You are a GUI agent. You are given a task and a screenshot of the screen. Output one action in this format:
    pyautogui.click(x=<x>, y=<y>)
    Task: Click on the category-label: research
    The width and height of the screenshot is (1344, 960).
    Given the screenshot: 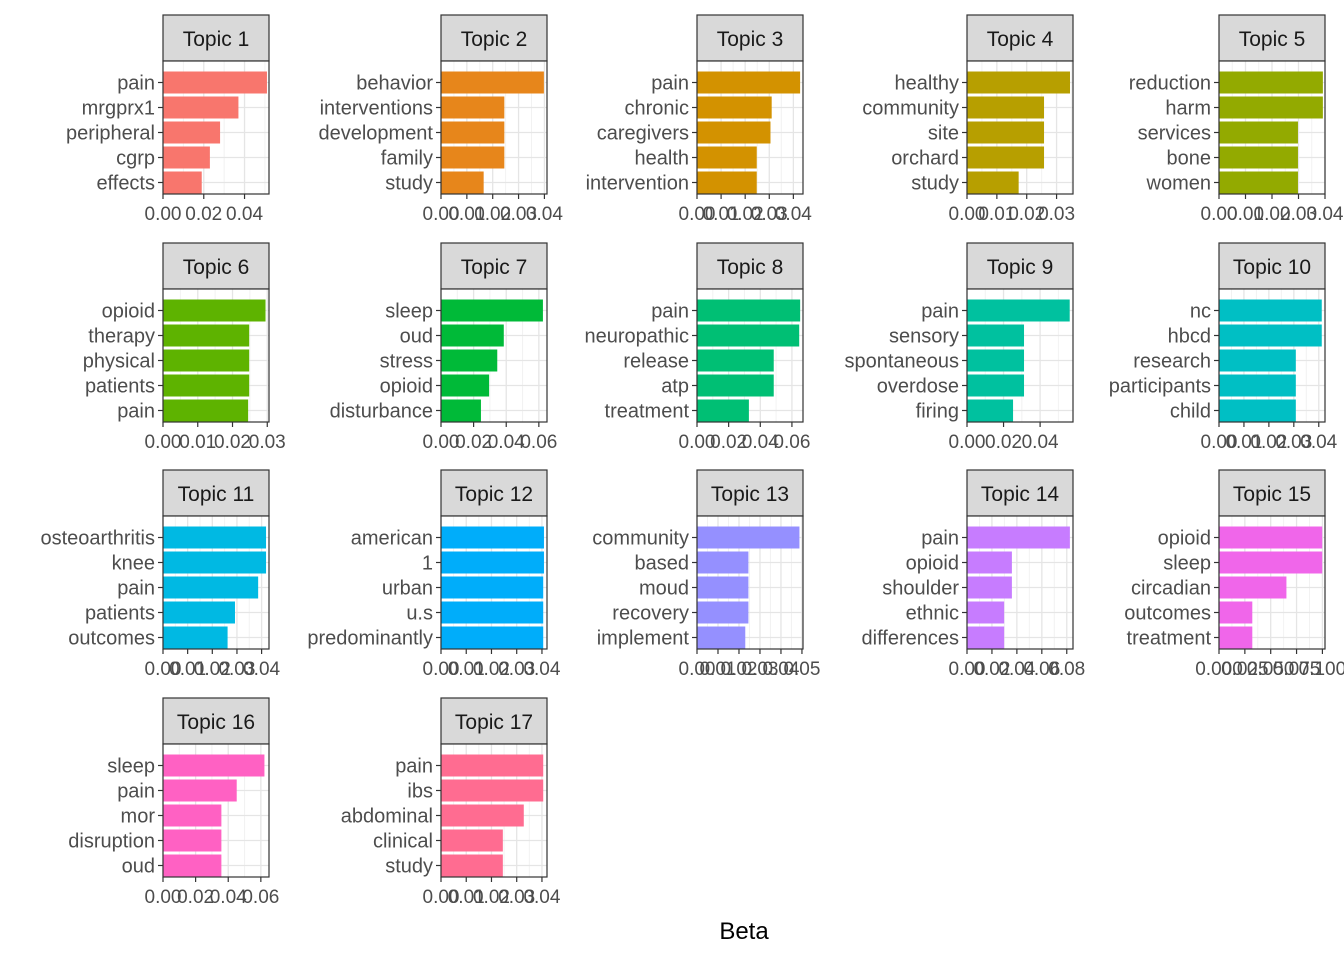 What is the action you would take?
    pyautogui.click(x=1172, y=362)
    